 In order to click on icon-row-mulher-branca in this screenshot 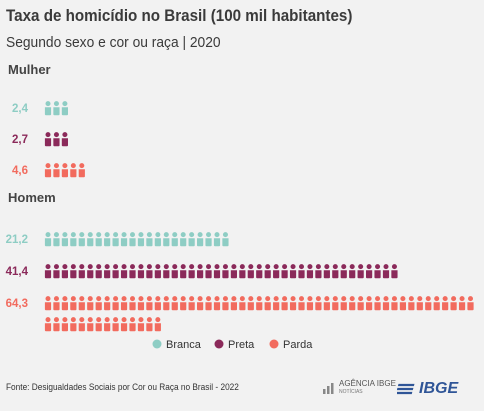, I will do `click(56, 108)`.